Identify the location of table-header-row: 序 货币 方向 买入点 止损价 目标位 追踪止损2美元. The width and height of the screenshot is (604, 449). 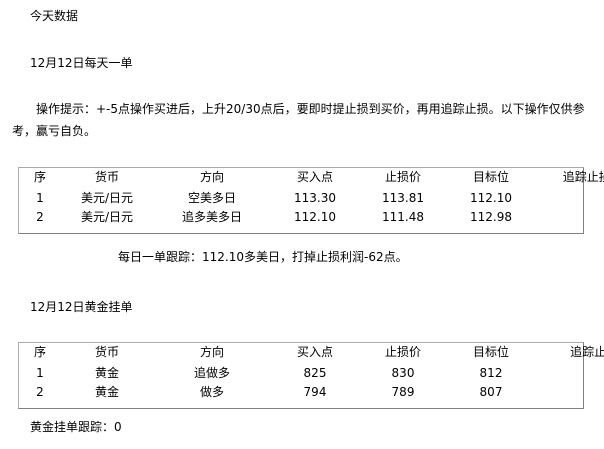
(311, 353).